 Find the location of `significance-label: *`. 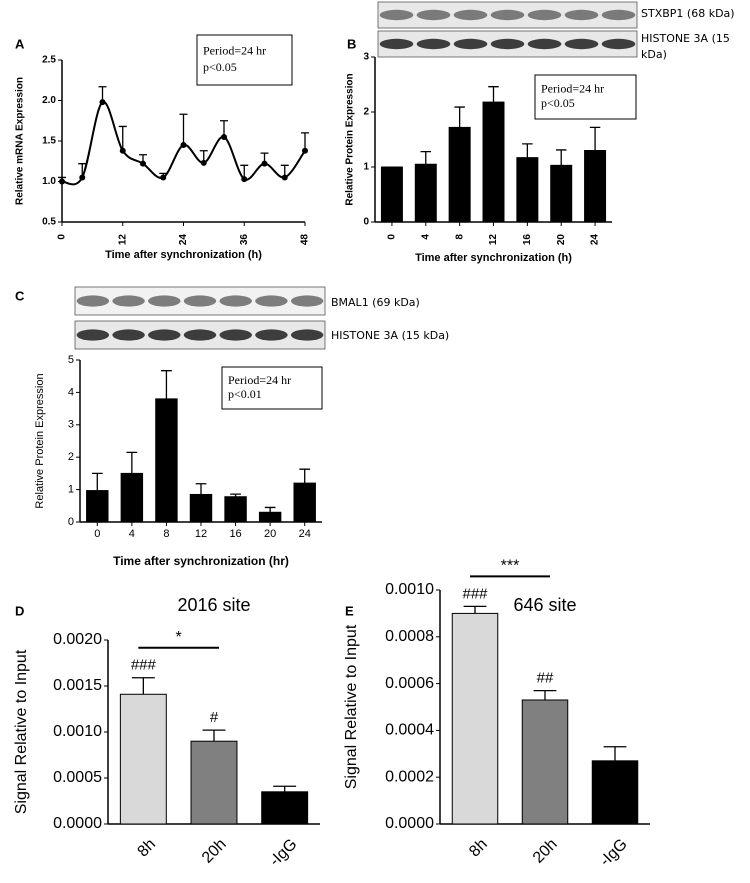

significance-label: * is located at coordinates (179, 637).